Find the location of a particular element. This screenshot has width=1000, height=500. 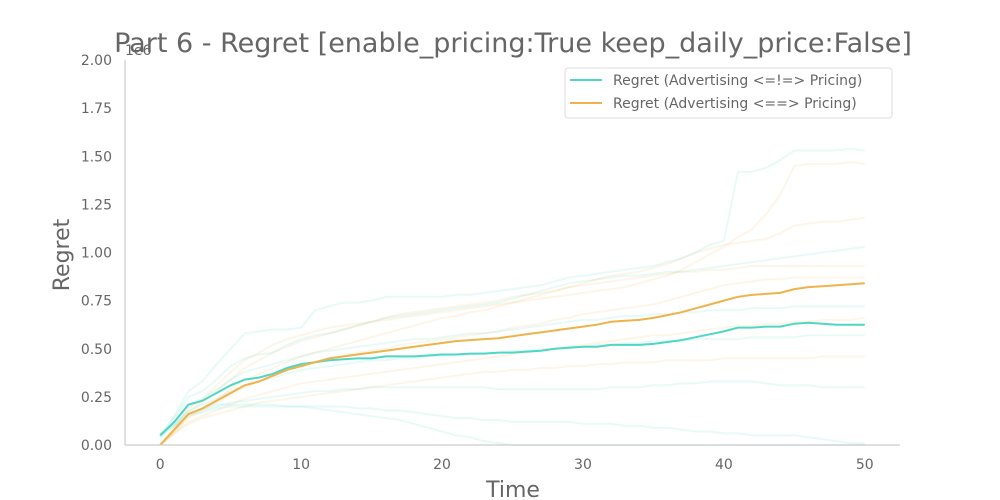

x-tick-label: 40 is located at coordinates (724, 465).